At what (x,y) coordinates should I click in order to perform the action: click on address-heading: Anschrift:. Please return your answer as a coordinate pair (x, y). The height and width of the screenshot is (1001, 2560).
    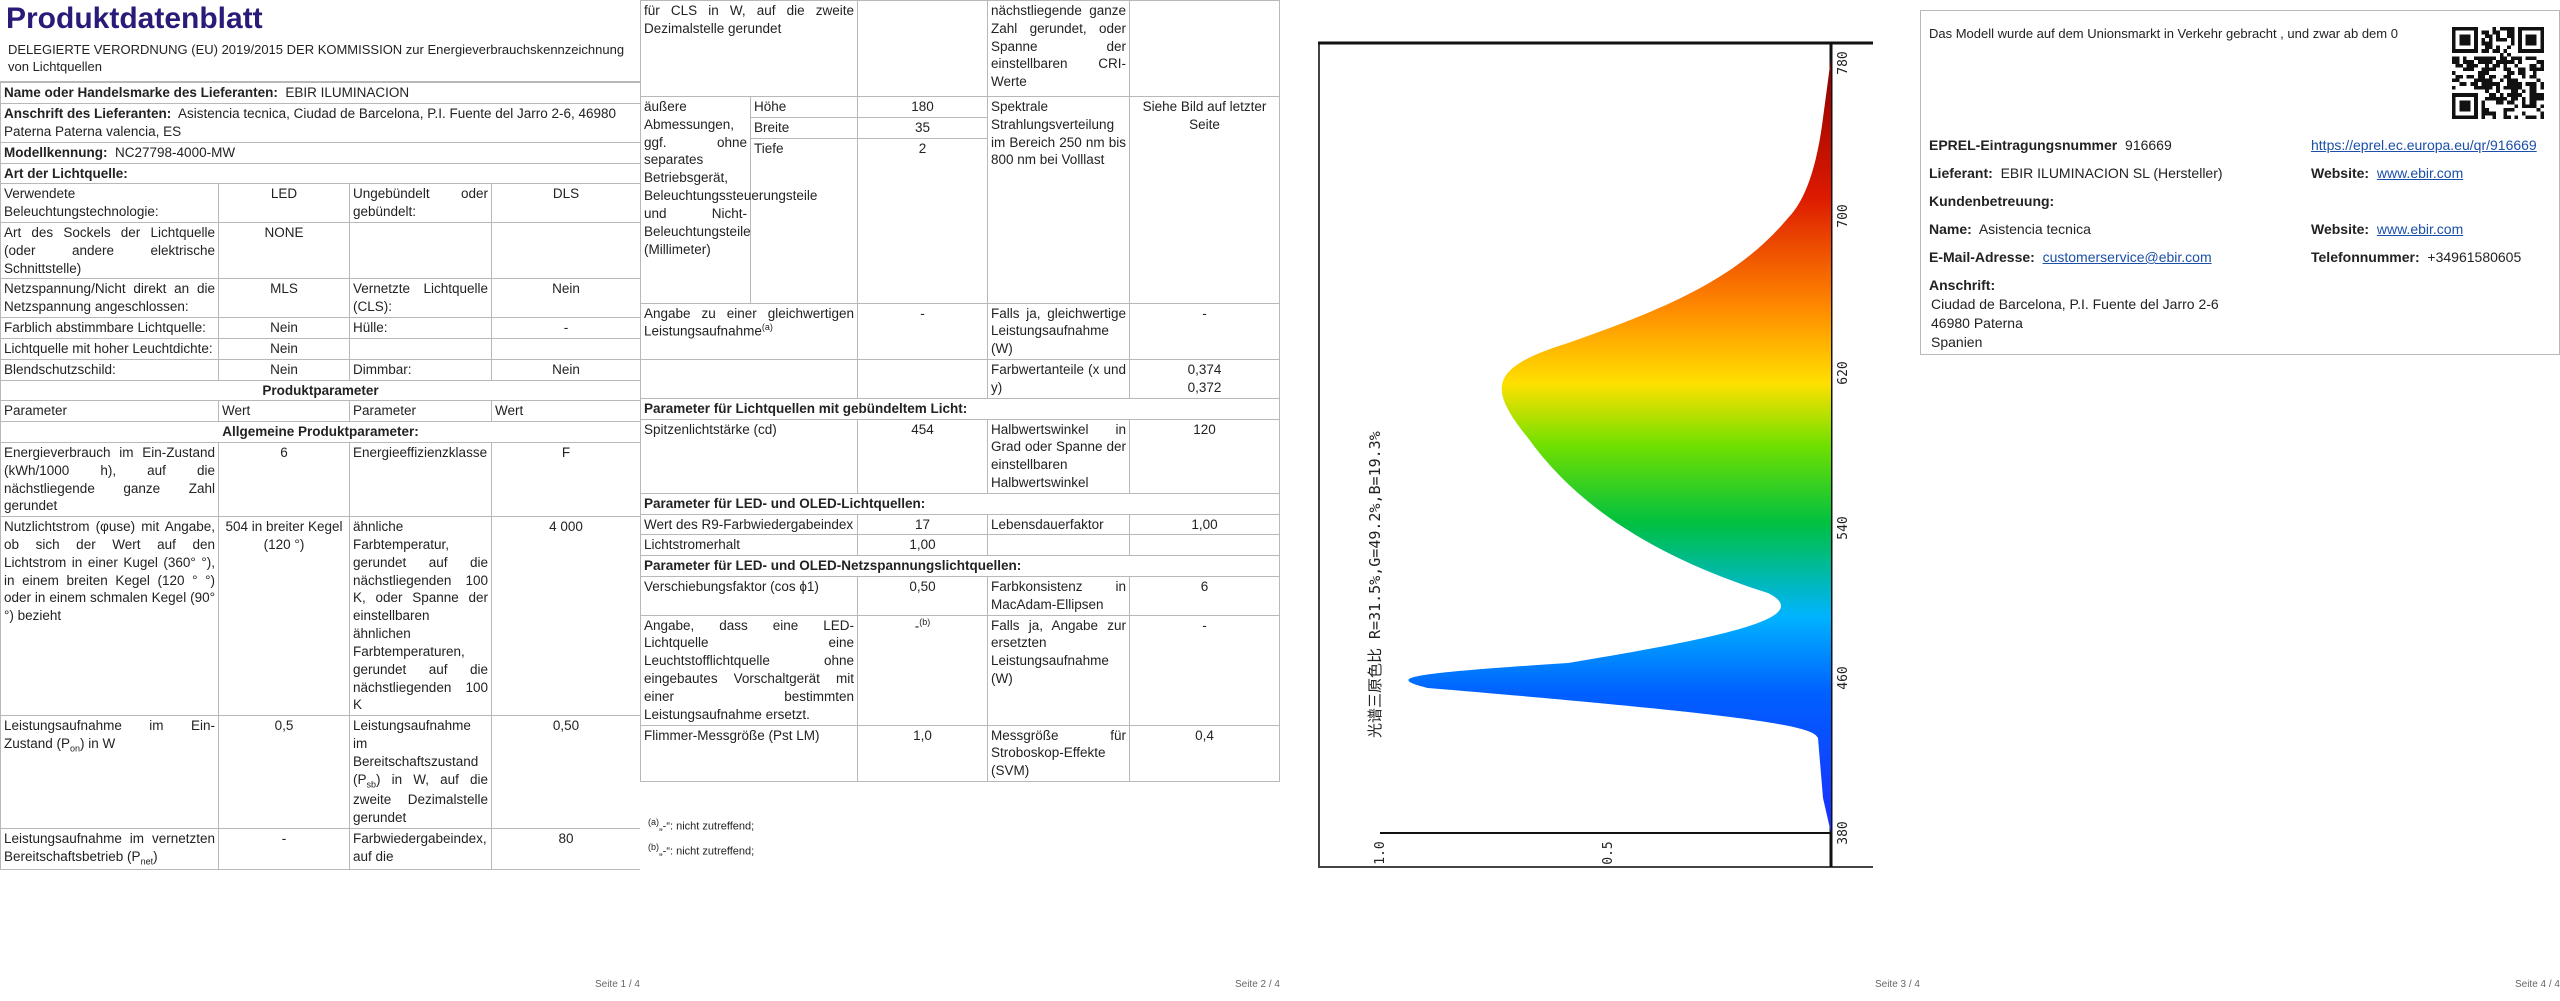
    Looking at the image, I should click on (1962, 285).